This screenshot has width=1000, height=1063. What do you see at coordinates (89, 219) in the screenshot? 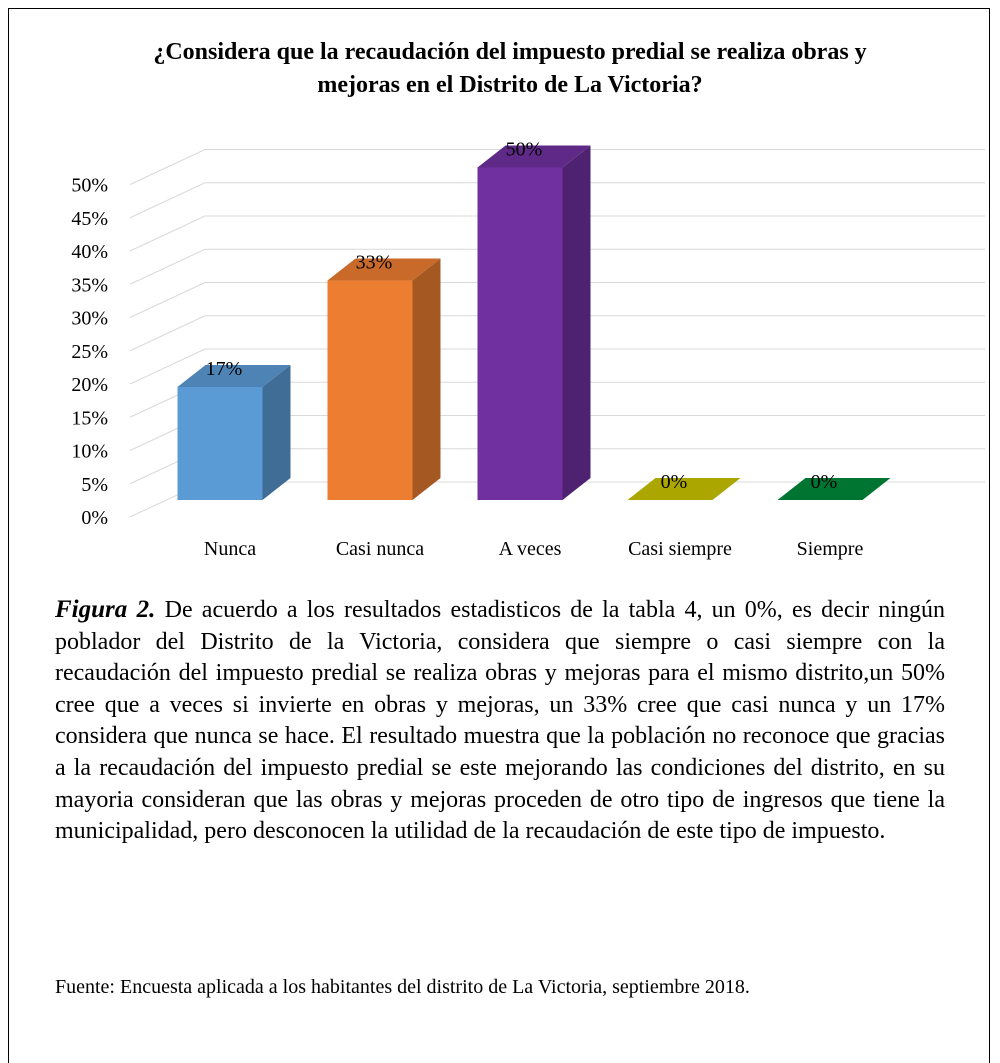
I see `y-tick-label: 45%` at bounding box center [89, 219].